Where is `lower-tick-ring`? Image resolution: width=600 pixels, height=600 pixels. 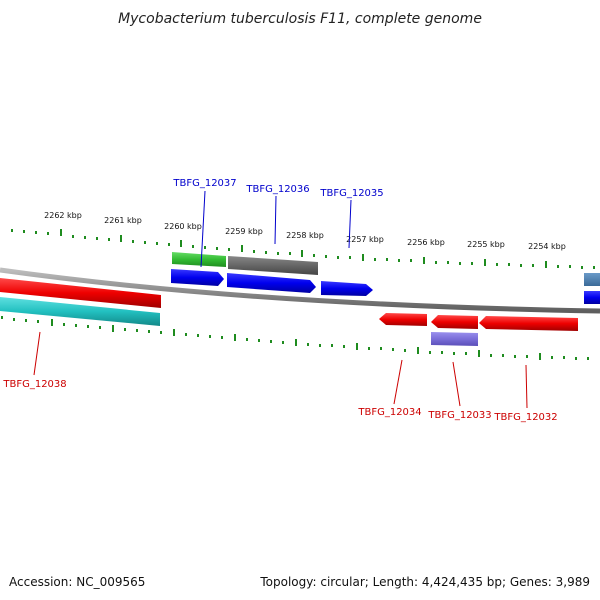 lower-tick-ring is located at coordinates (295, 338).